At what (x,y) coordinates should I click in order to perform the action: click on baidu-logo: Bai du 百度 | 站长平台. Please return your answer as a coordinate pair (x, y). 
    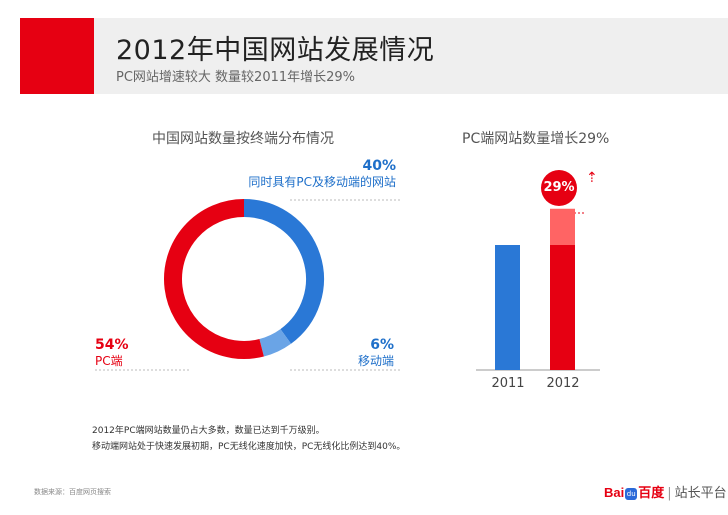
    Looking at the image, I should click on (665, 491).